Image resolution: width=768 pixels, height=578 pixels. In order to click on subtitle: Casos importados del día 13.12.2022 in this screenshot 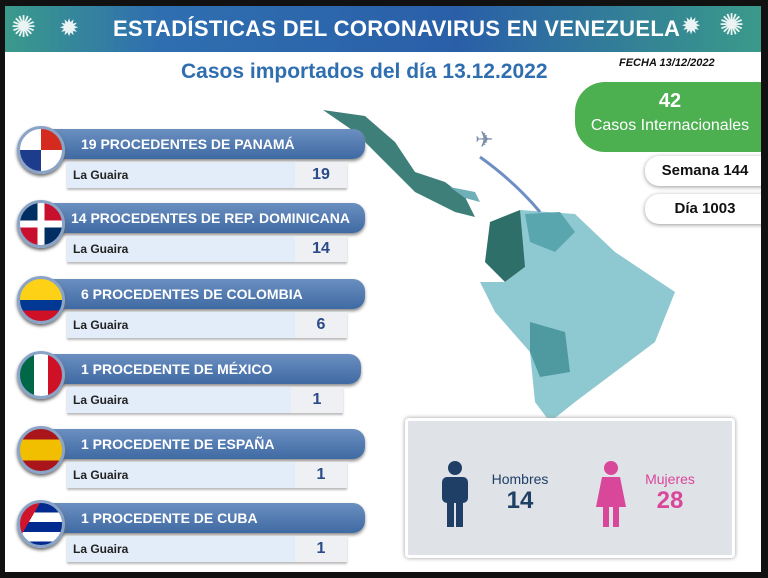, I will do `click(364, 71)`.